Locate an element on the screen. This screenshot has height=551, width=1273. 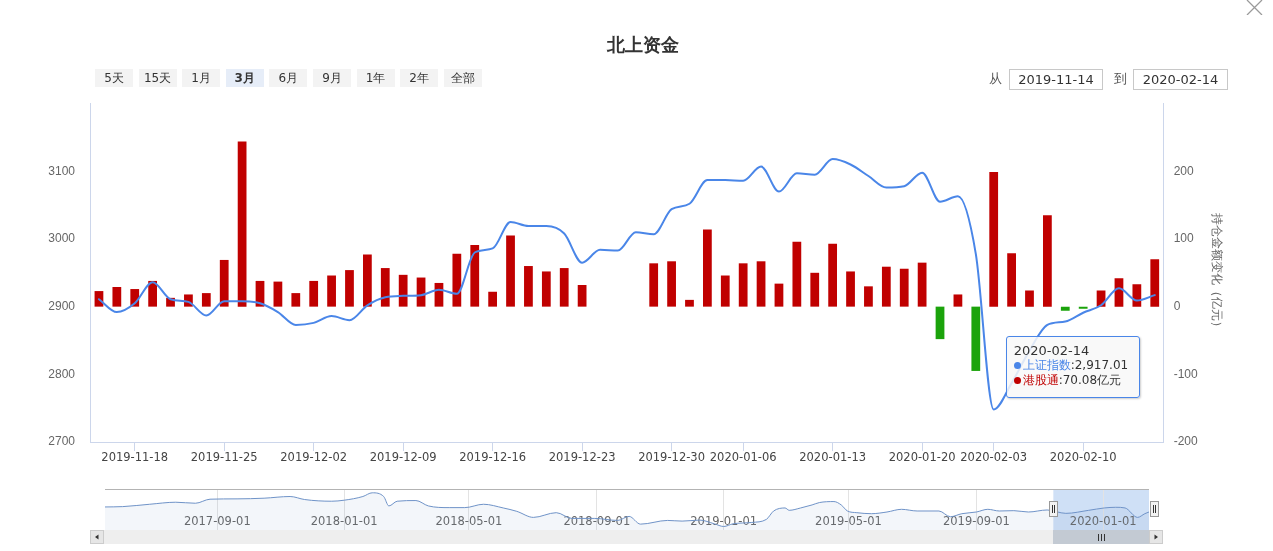
x-tick-label: 2019-12-02 is located at coordinates (314, 456).